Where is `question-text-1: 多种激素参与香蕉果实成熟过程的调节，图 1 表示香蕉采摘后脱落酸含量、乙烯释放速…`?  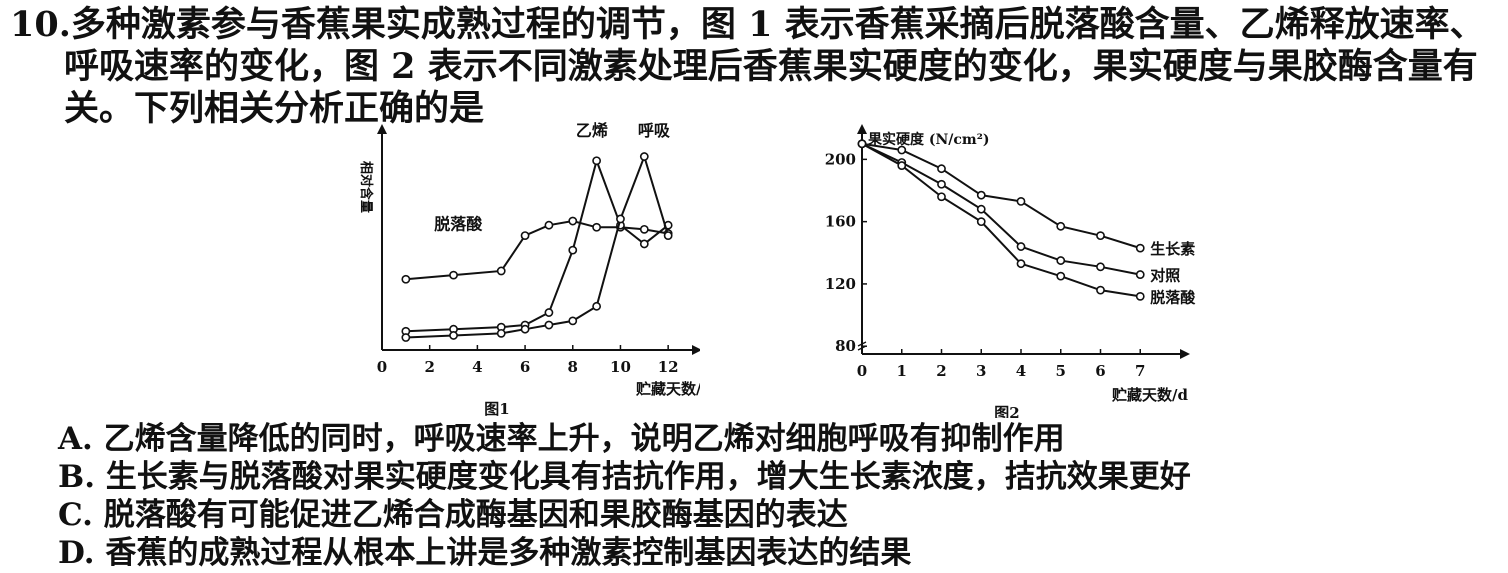 question-text-1: 多种激素参与香蕉果实成熟过程的调节，图 1 表示香蕉采摘后脱落酸含量、乙烯释放速… is located at coordinates (777, 24).